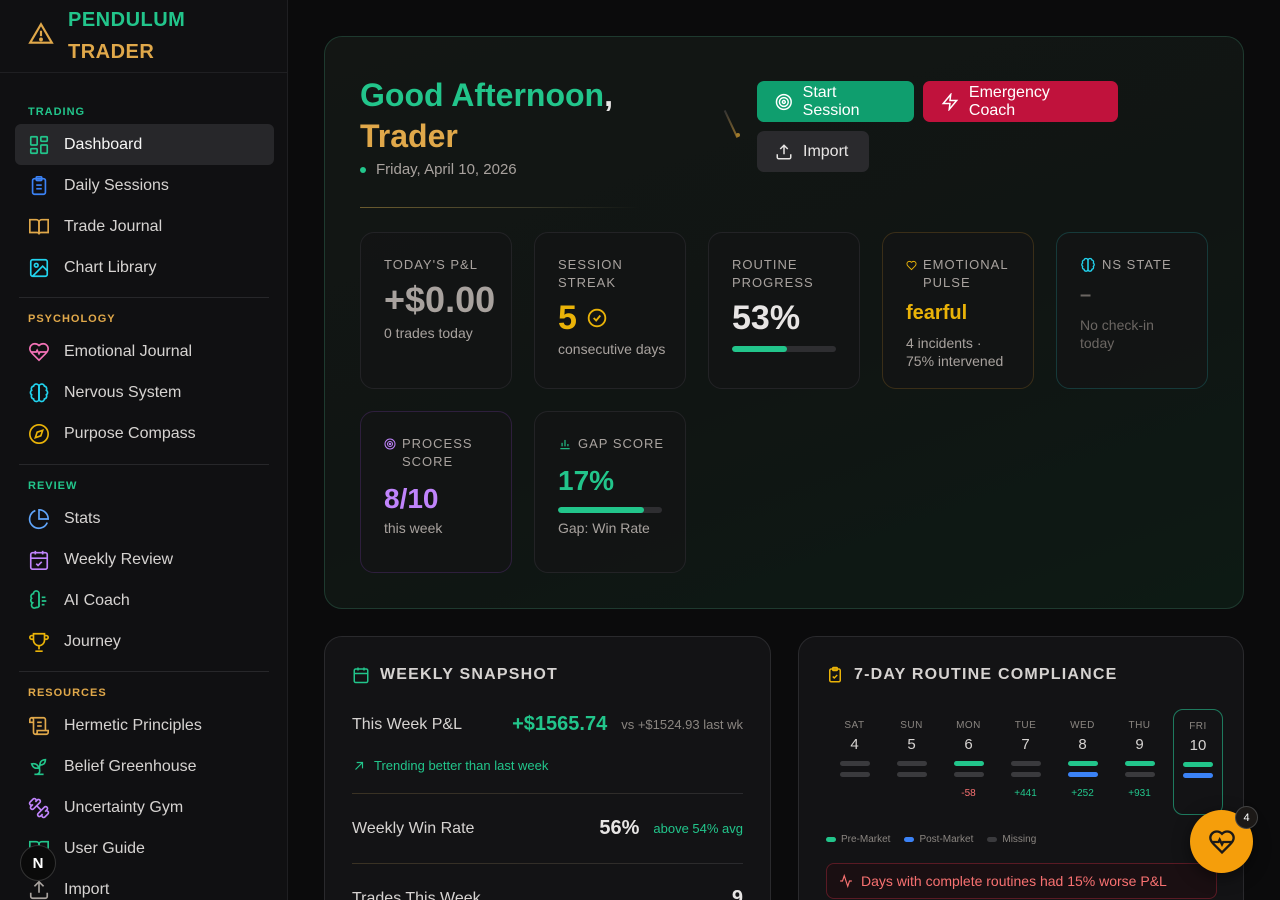  Describe the element at coordinates (144, 433) in the screenshot. I see `sidebar-item-purpose-compass: Purpose Compass` at that location.